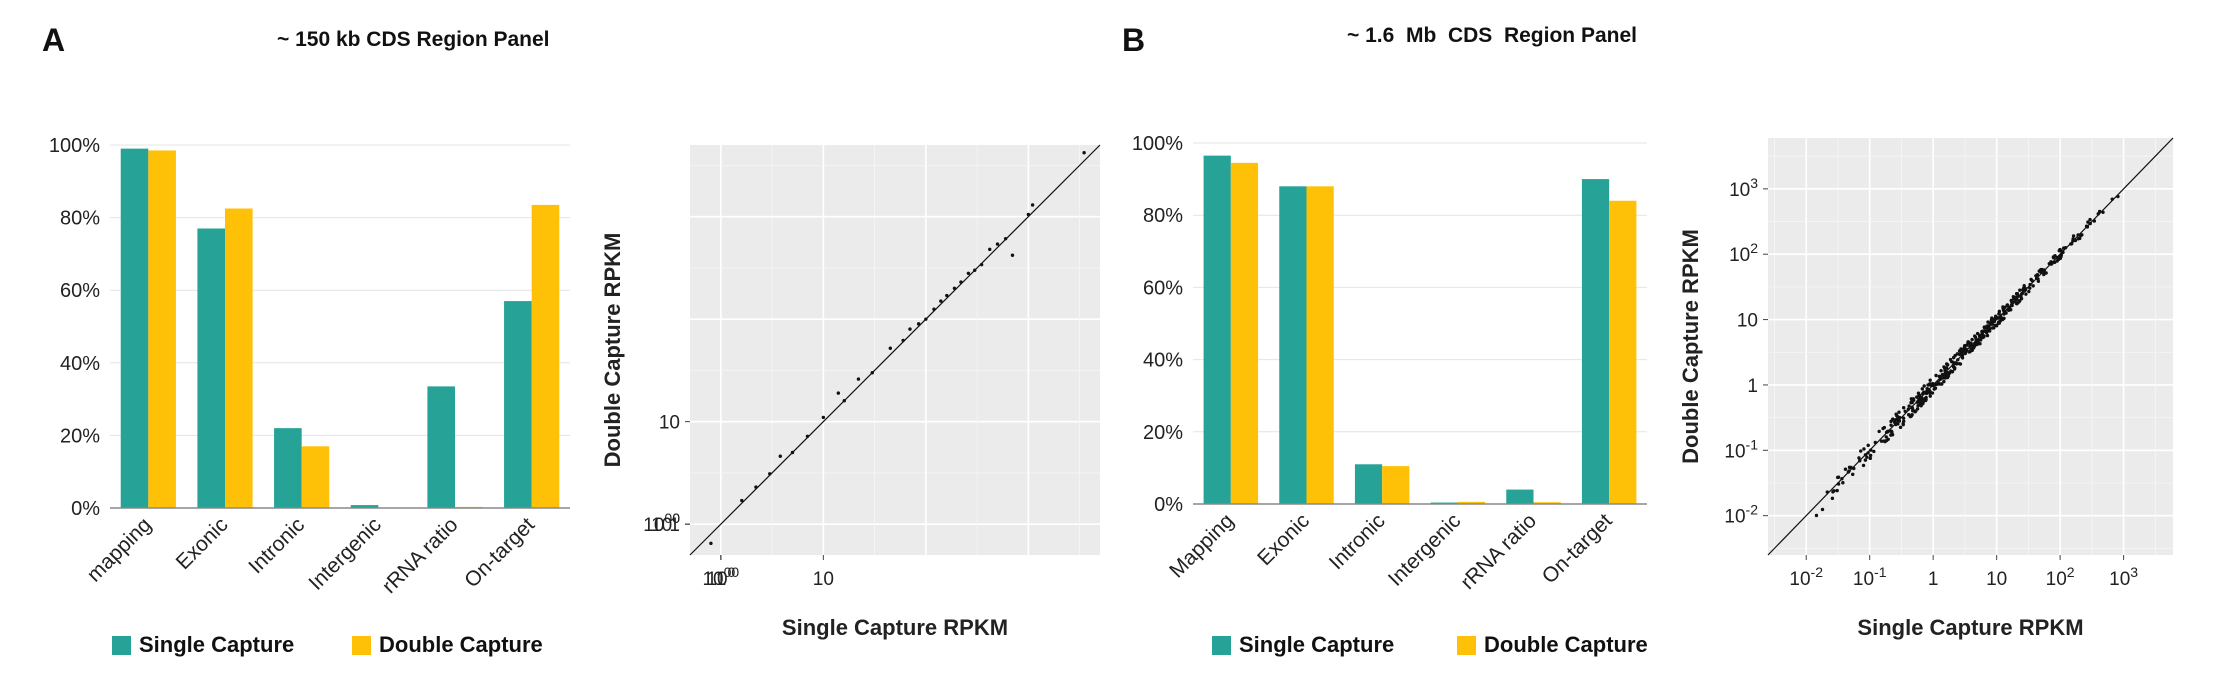  Describe the element at coordinates (720, 577) in the screenshot. I see `x-tick-label: 1000` at that location.